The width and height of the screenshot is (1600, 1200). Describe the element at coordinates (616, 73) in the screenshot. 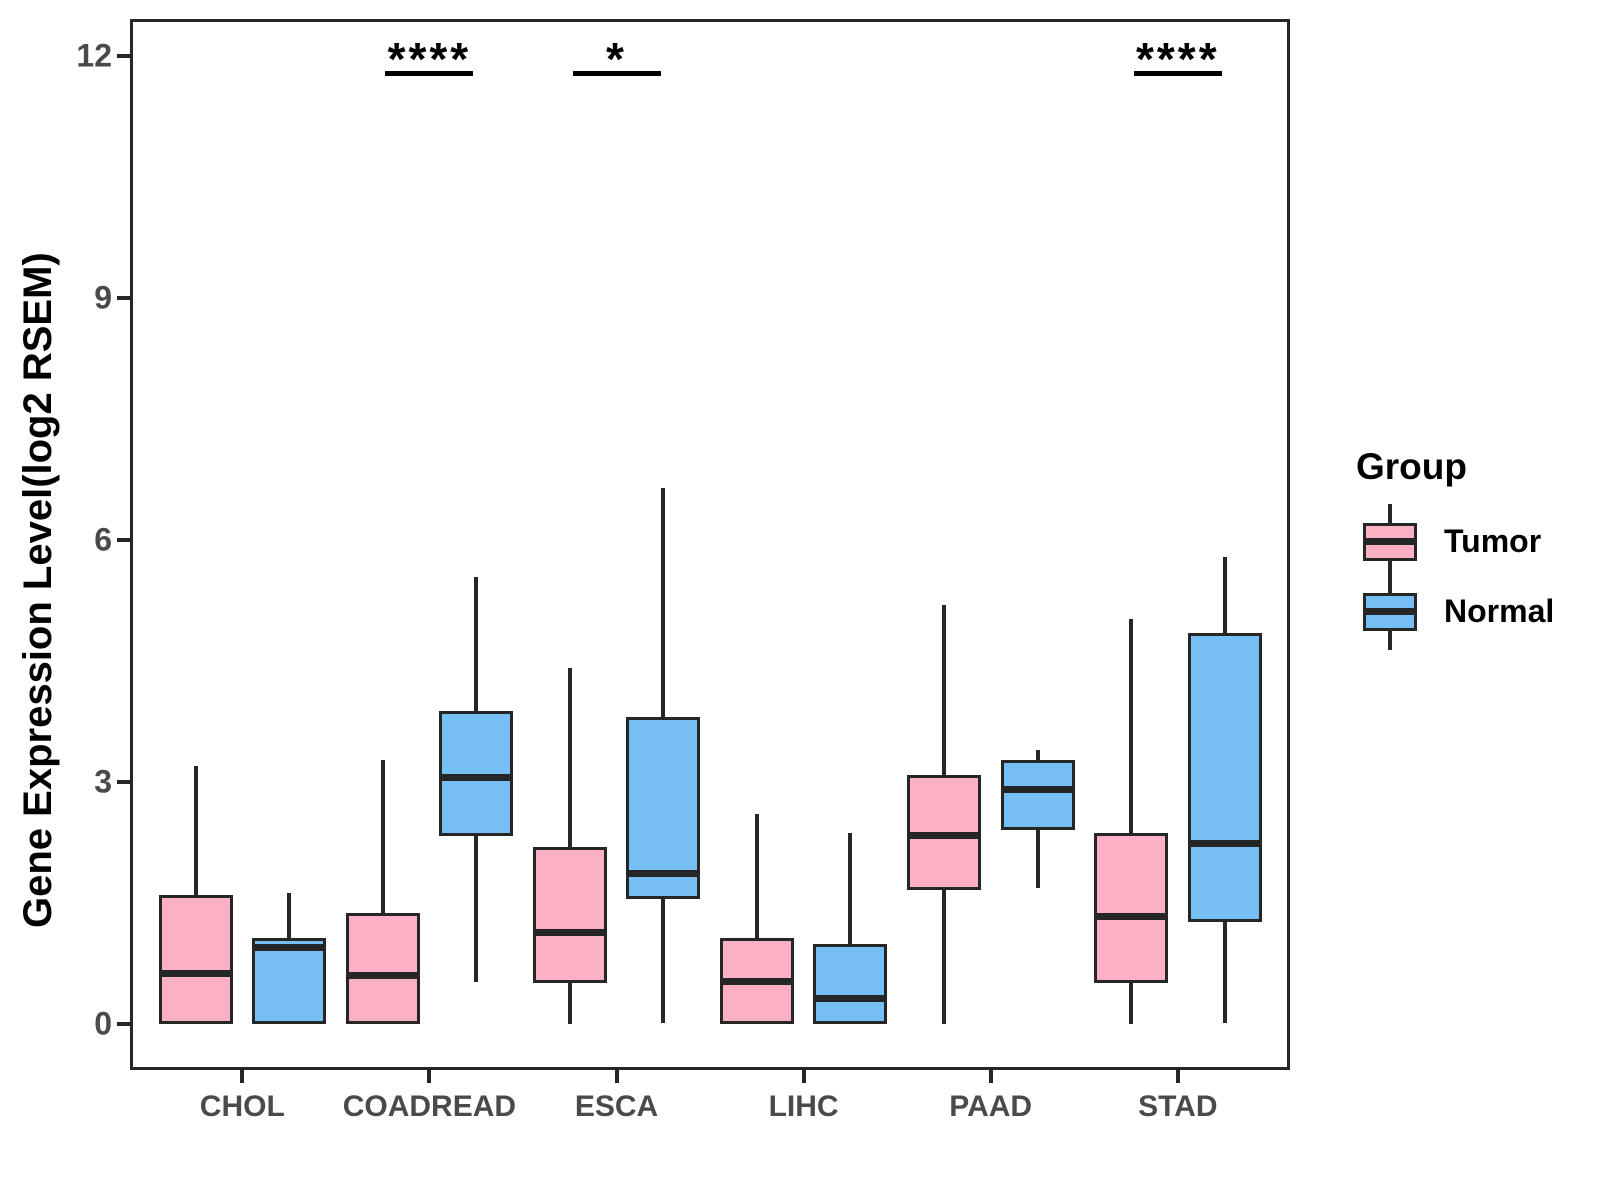

I see `significance-bar-ESCA` at that location.